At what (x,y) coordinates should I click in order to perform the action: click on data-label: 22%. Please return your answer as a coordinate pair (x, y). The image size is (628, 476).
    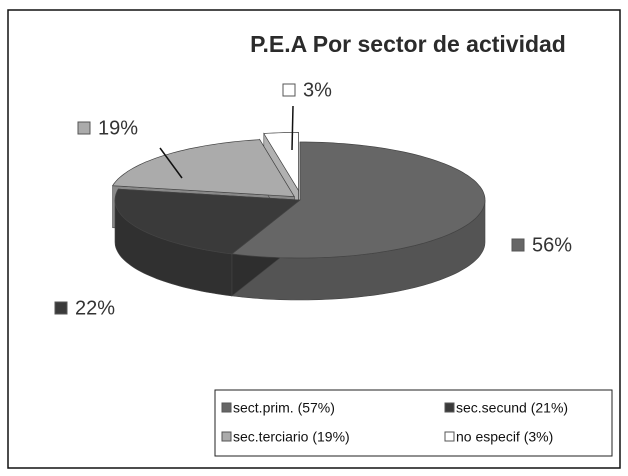
    Looking at the image, I should click on (95, 308).